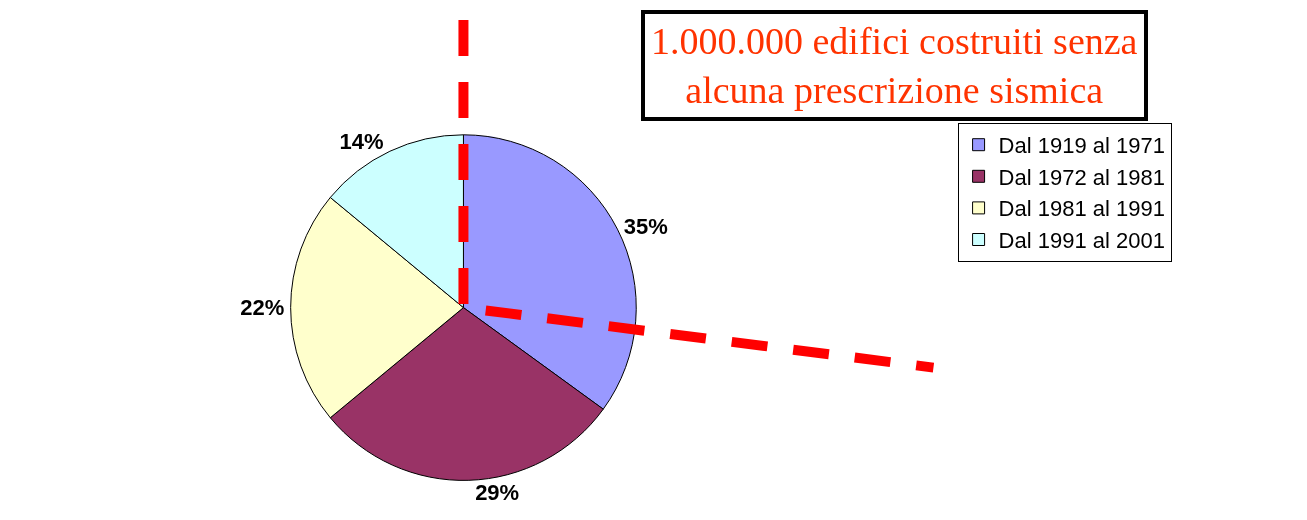 Image resolution: width=1307 pixels, height=520 pixels. What do you see at coordinates (1081, 241) in the screenshot?
I see `legend-label: Dal 1991 al 2001` at bounding box center [1081, 241].